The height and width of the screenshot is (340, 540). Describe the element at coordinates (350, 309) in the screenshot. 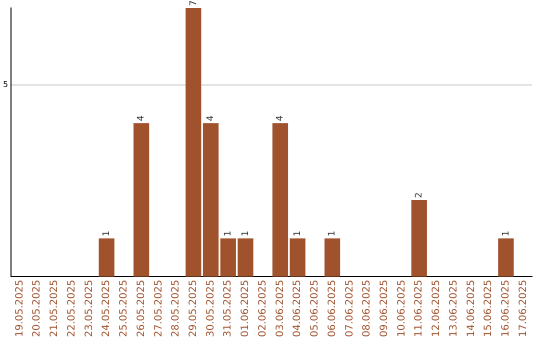

I see `x-tick-label: 07.06.2025` at that location.